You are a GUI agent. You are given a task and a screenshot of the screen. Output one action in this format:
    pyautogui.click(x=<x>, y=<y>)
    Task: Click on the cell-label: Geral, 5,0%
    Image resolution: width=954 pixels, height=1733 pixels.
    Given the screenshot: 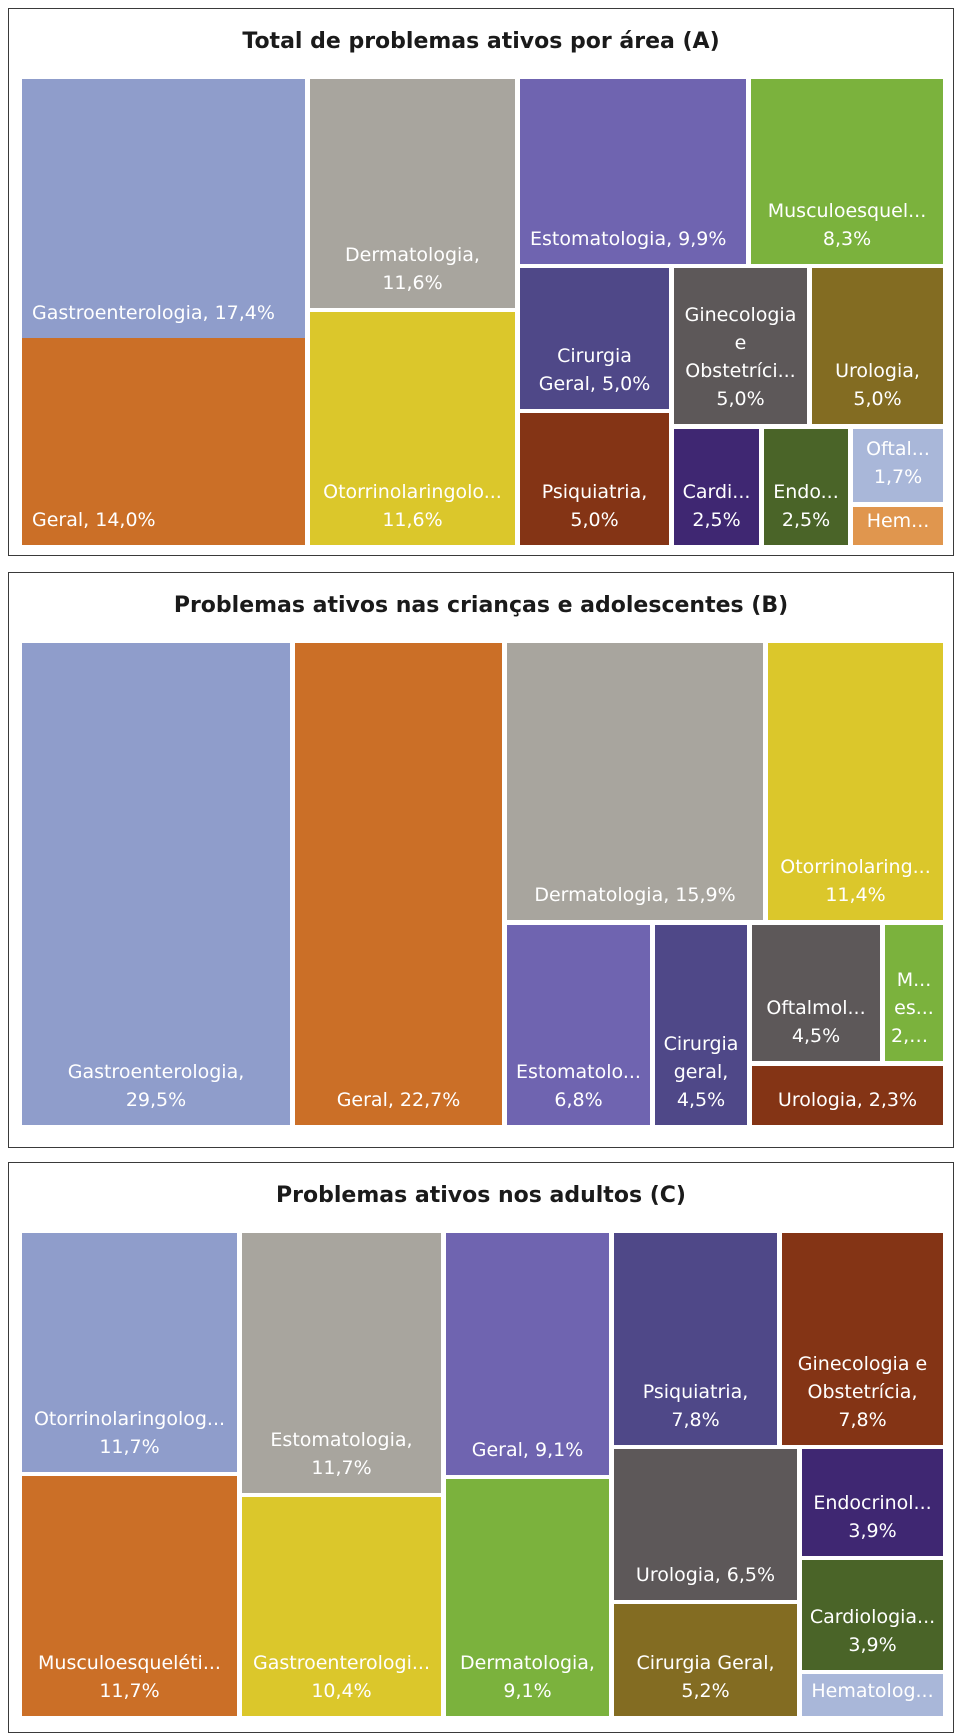 What is the action you would take?
    pyautogui.click(x=594, y=384)
    